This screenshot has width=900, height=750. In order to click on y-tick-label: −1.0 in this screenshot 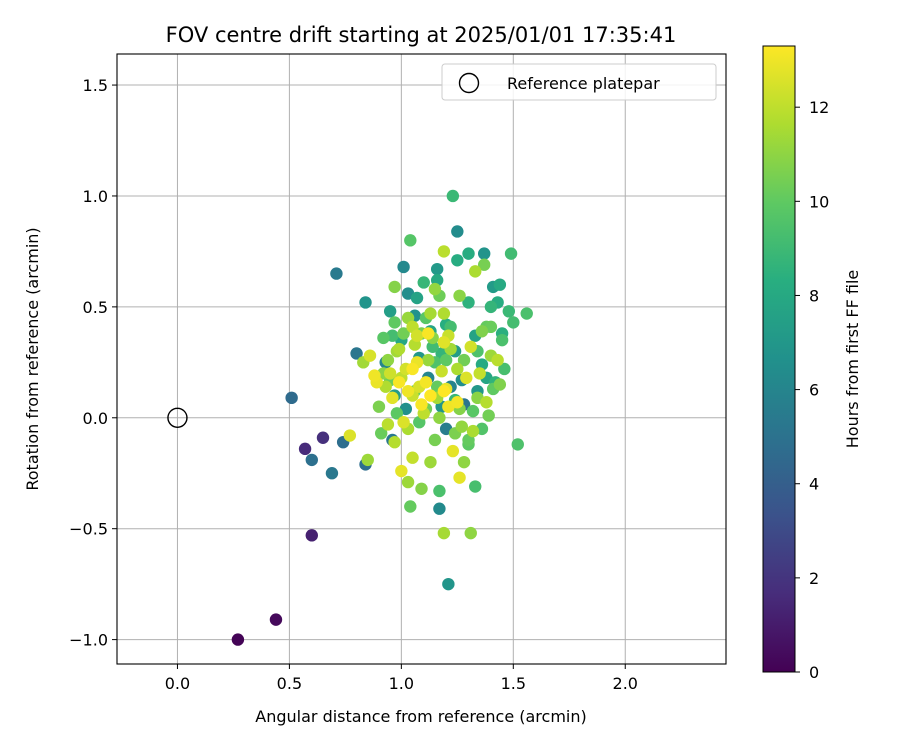, I will do `click(88, 640)`.